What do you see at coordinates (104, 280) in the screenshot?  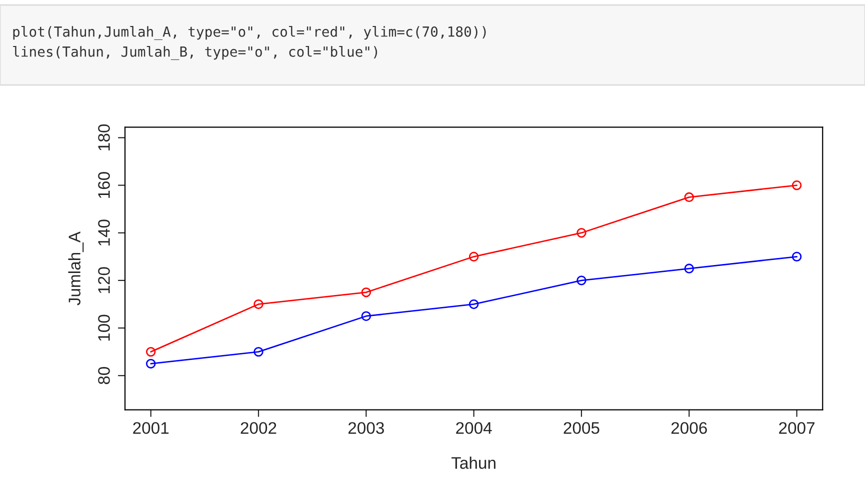 I see `y-tick-label: 120` at bounding box center [104, 280].